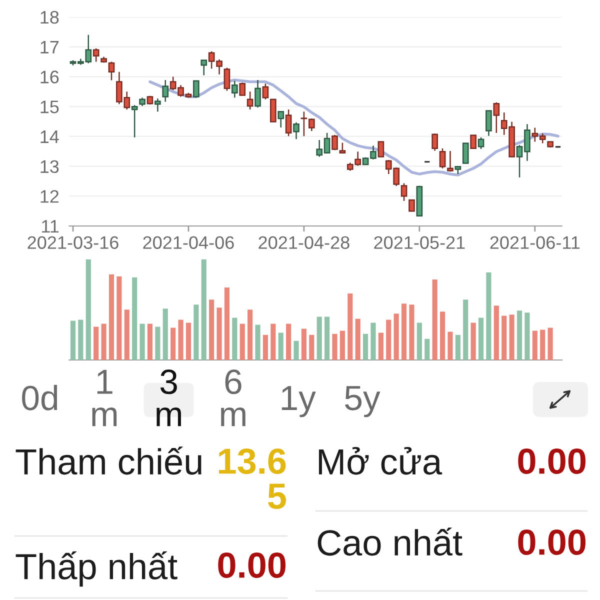 The image size is (600, 600). I want to click on y-tick-label: 14, so click(49, 136).